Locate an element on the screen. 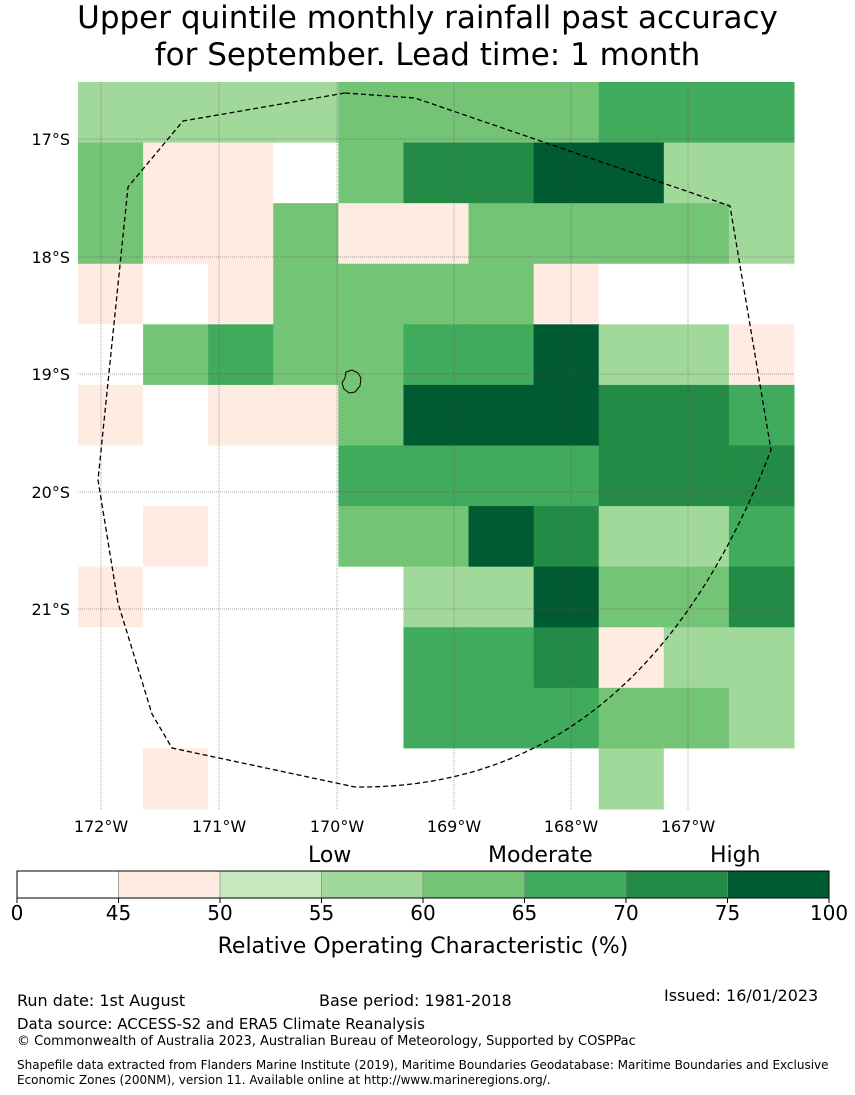 This screenshot has height=1095, width=855. longitude-label: 169°W is located at coordinates (454, 826).